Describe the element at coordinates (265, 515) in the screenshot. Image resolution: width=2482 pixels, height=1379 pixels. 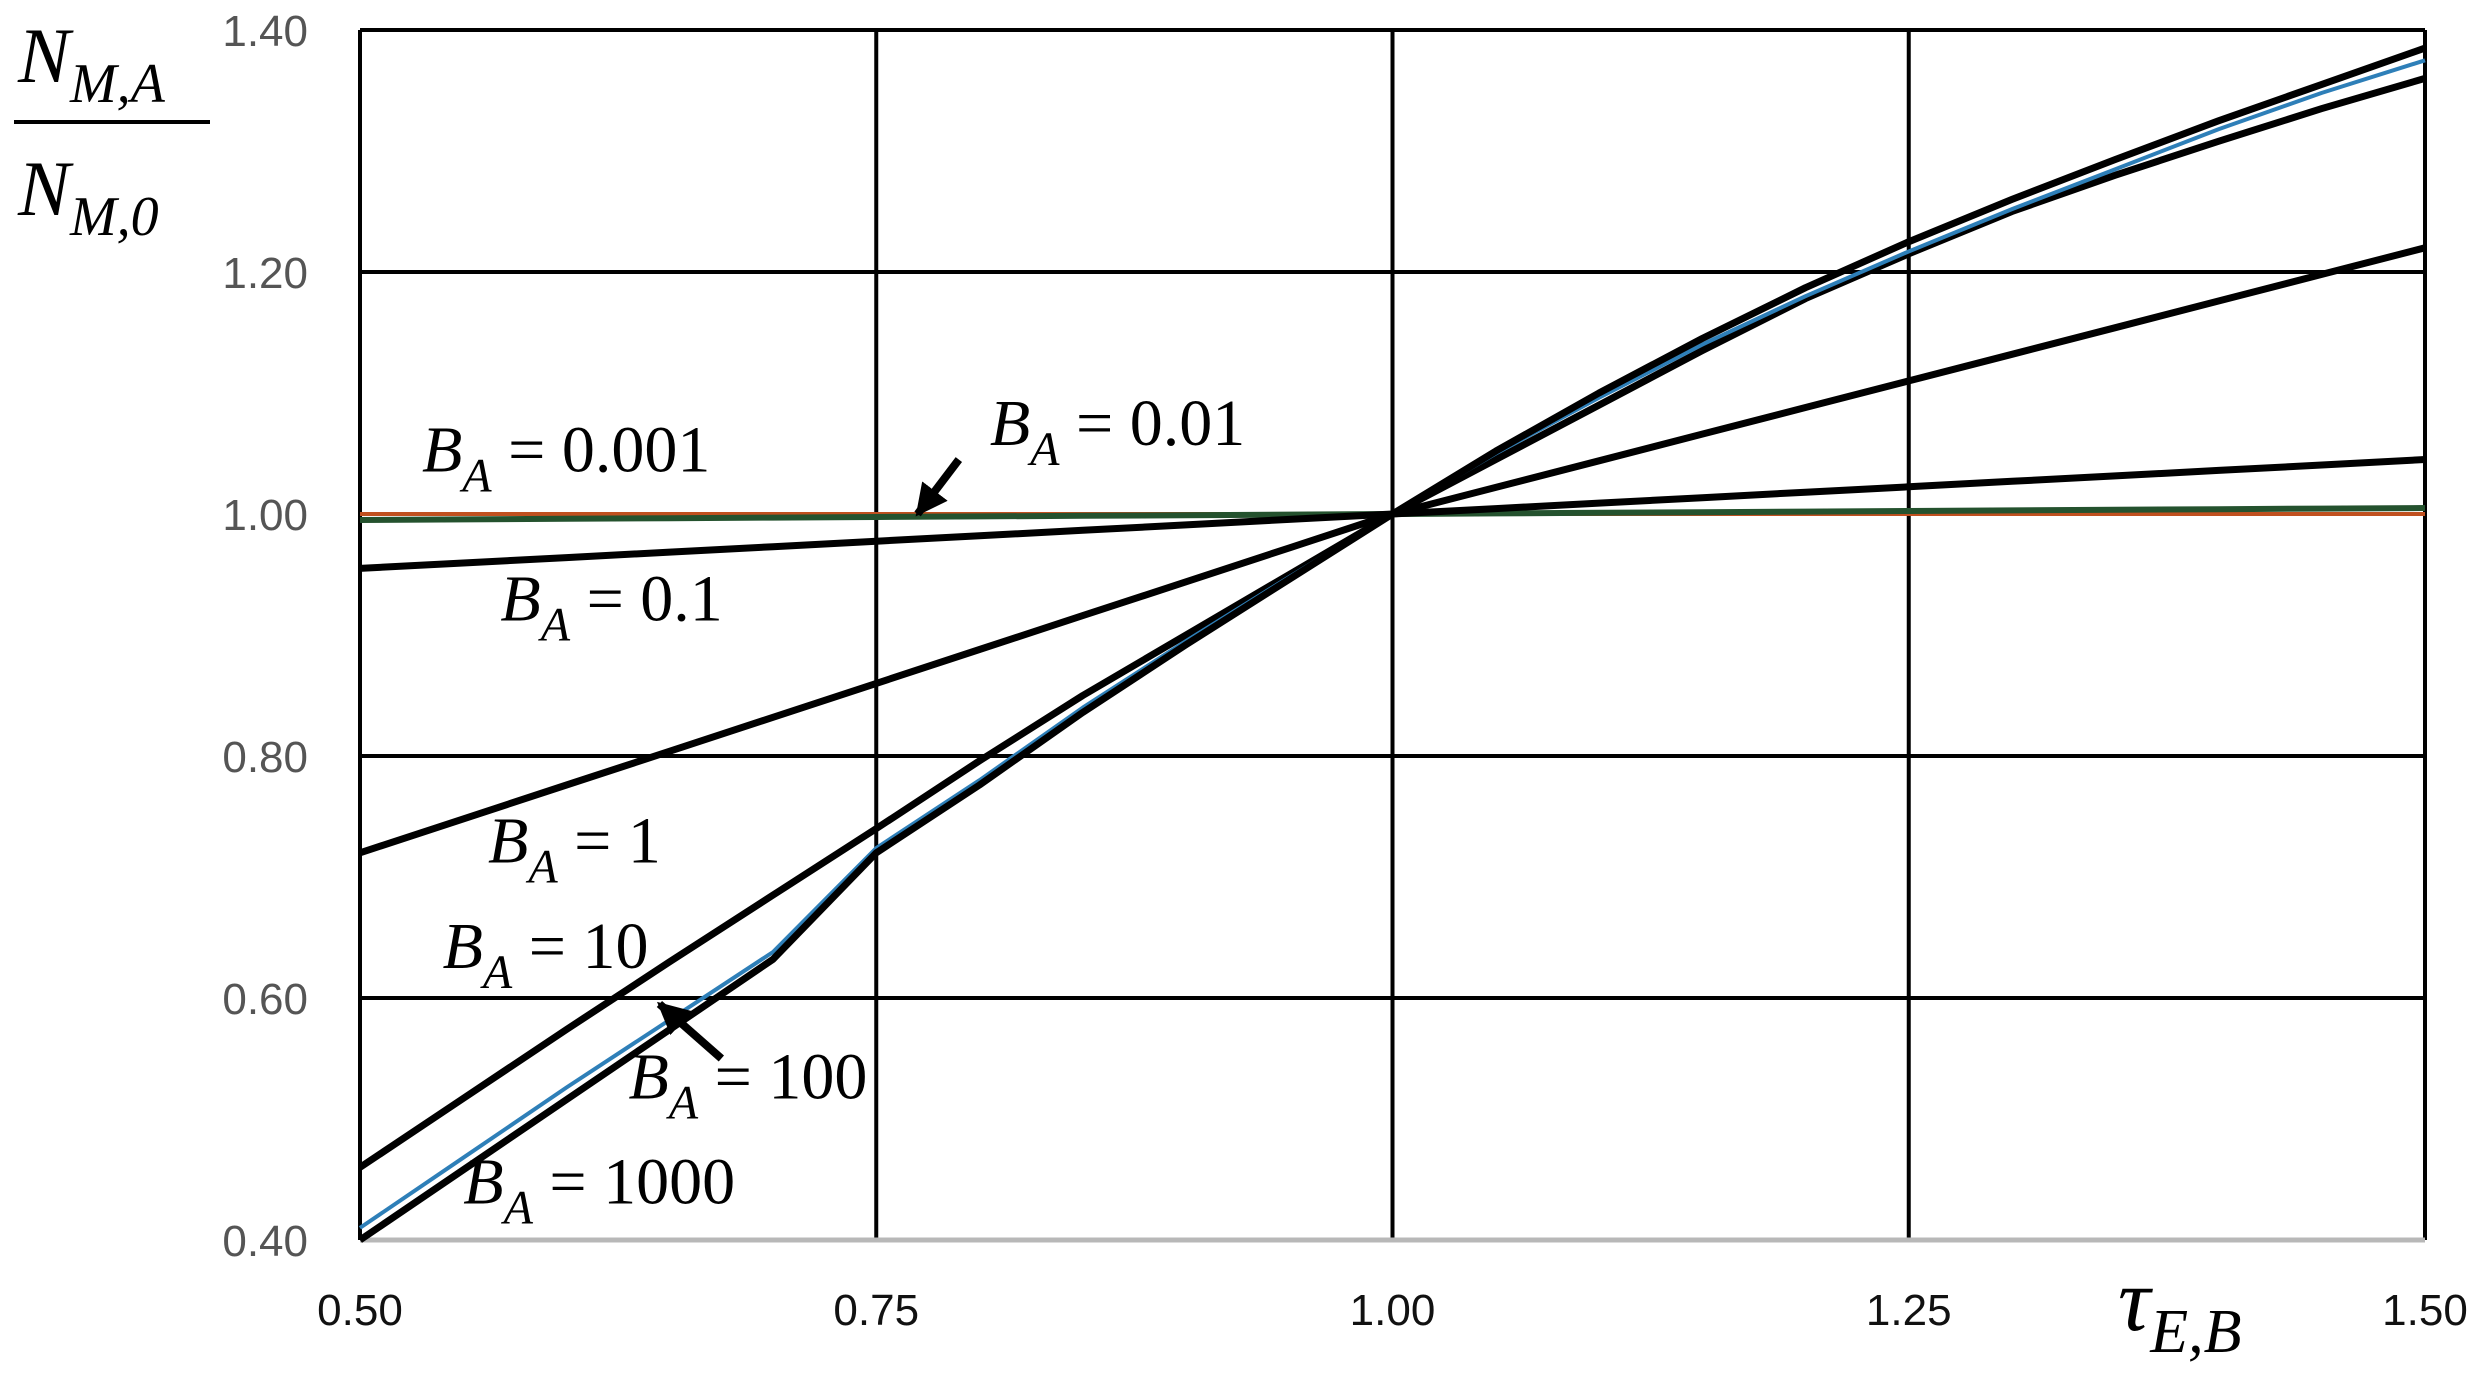
I see `y-tick-label: 1.00` at that location.